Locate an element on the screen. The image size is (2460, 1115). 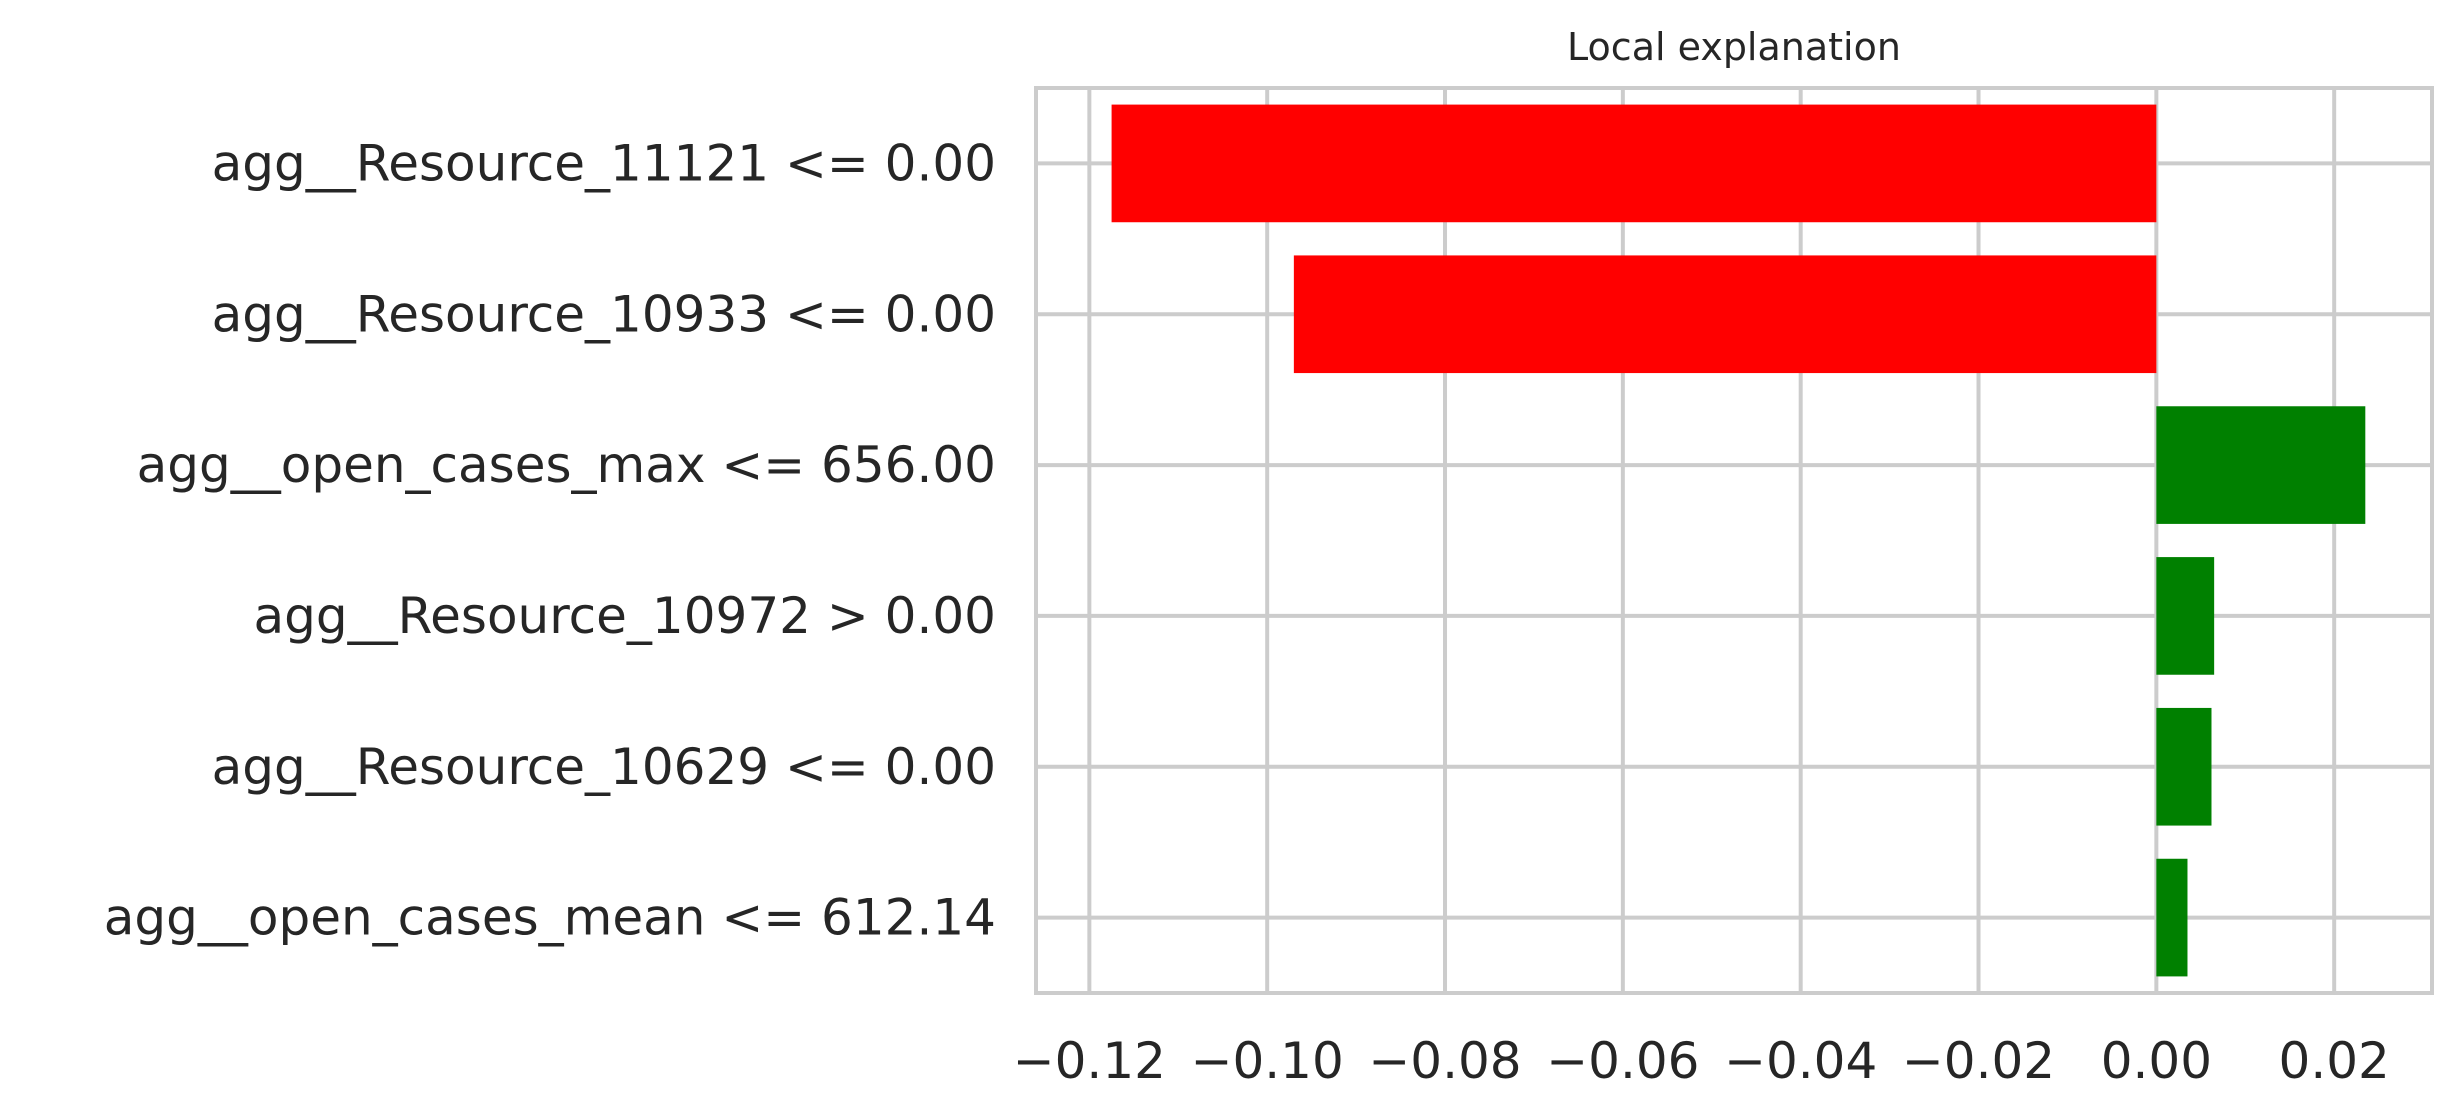
x-tick-label: 0.00 is located at coordinates (2156, 1061).